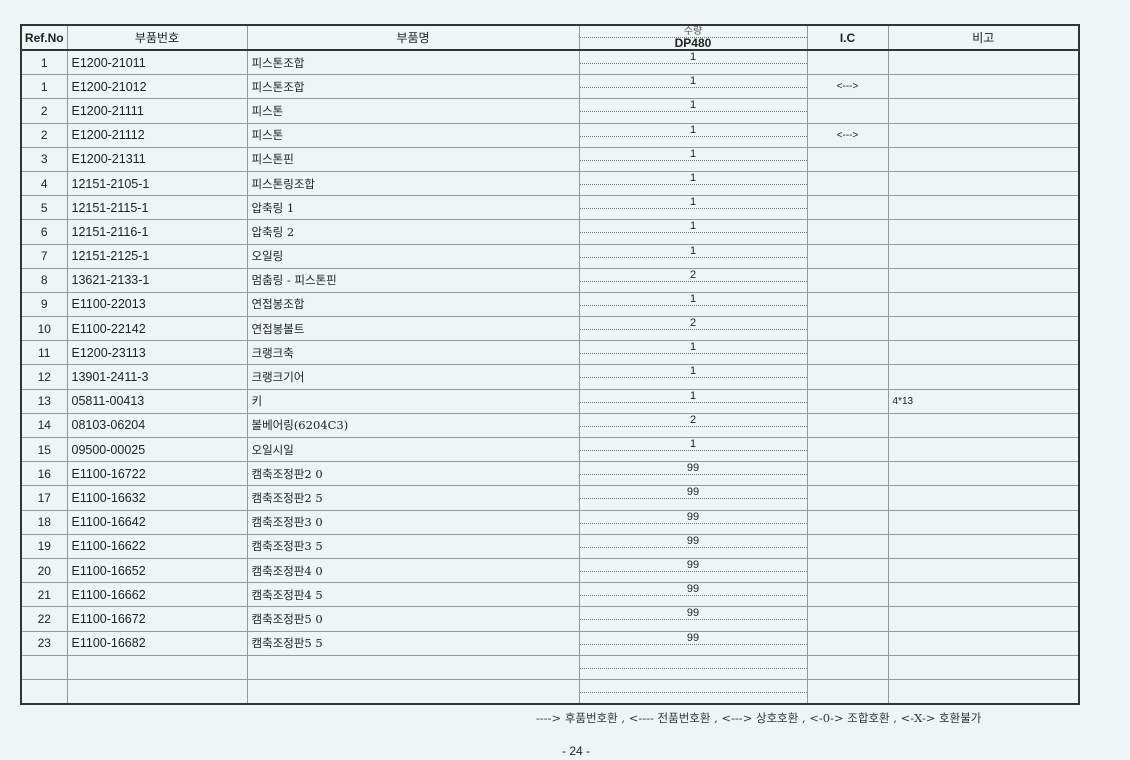  What do you see at coordinates (413, 401) in the screenshot?
I see `part-name-cell: 키` at bounding box center [413, 401].